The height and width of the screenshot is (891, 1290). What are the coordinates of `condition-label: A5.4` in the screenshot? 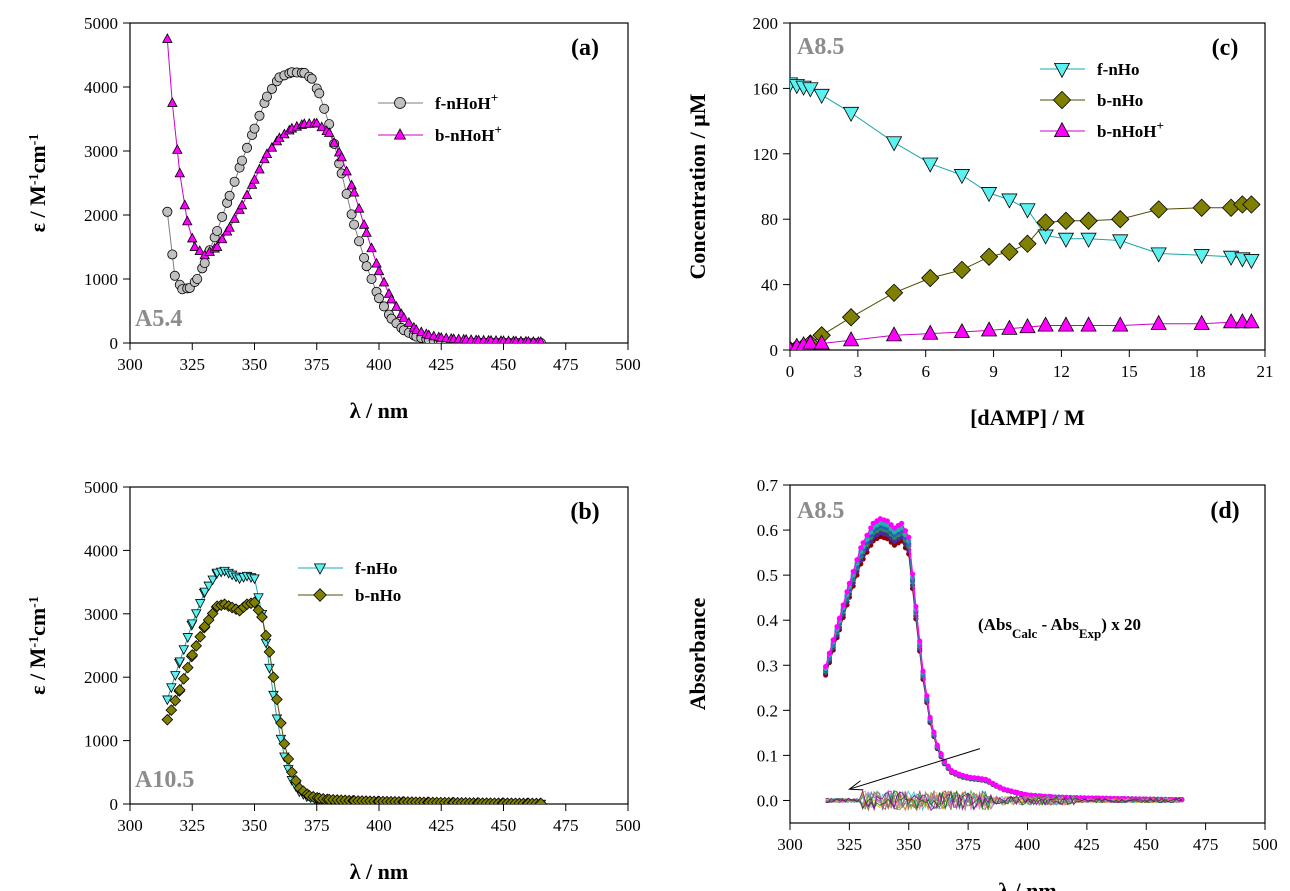 It's located at (158, 319).